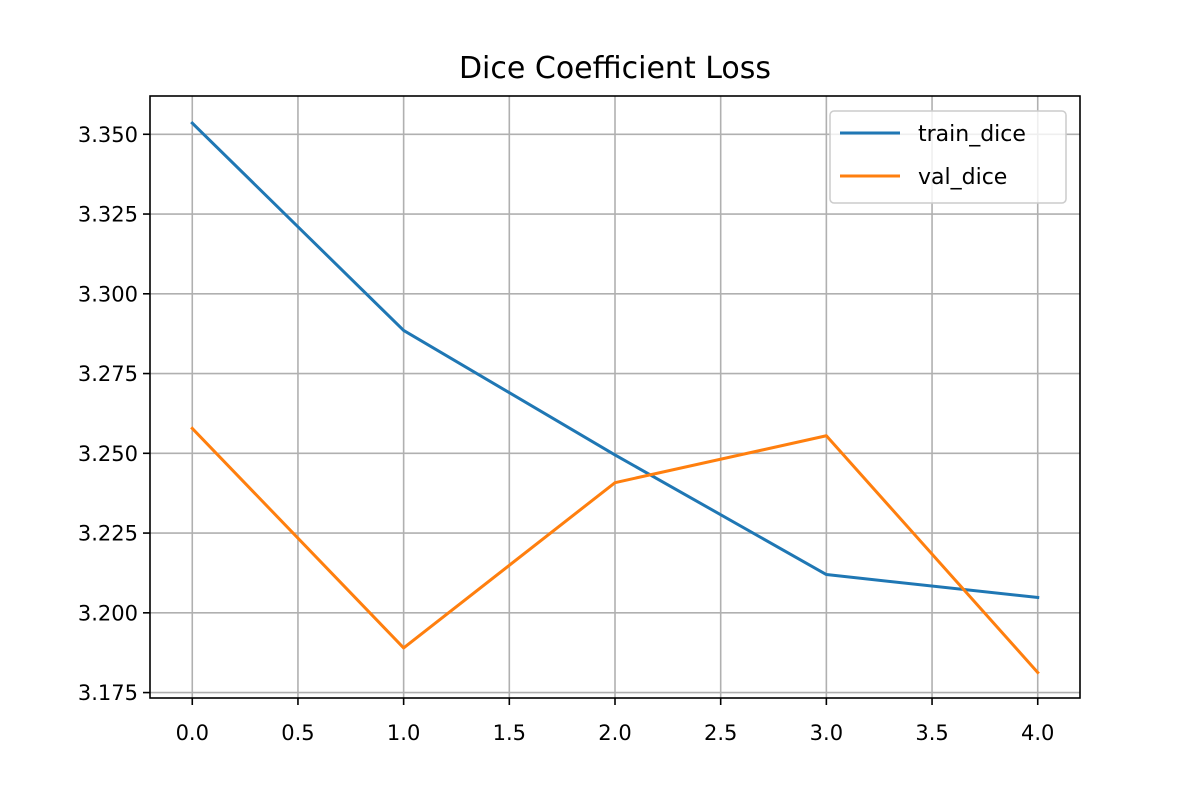  I want to click on y-tick-label: 3.325, so click(108, 215).